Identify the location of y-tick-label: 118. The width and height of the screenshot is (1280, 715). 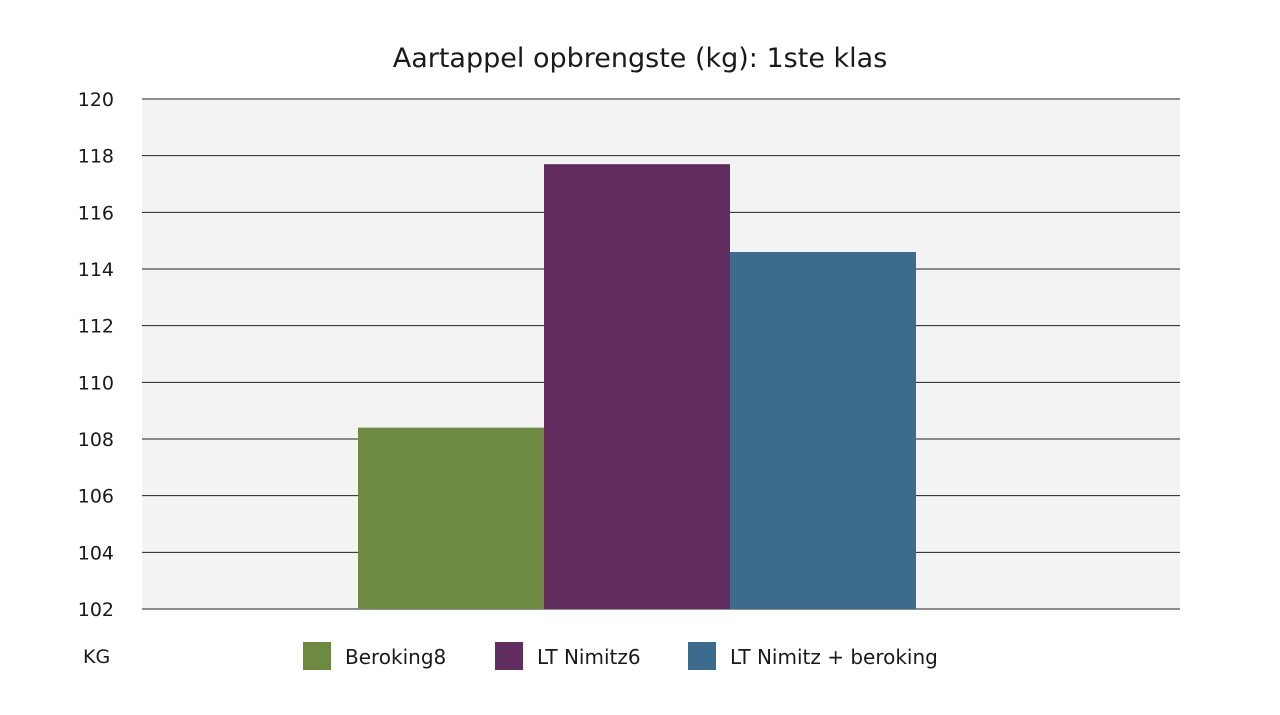
(96, 157).